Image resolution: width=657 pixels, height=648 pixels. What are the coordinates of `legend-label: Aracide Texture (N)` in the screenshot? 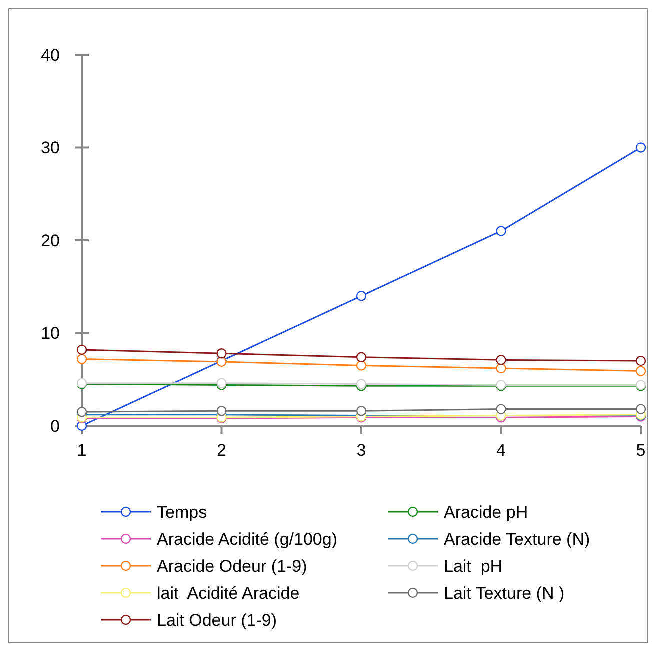 It's located at (517, 539).